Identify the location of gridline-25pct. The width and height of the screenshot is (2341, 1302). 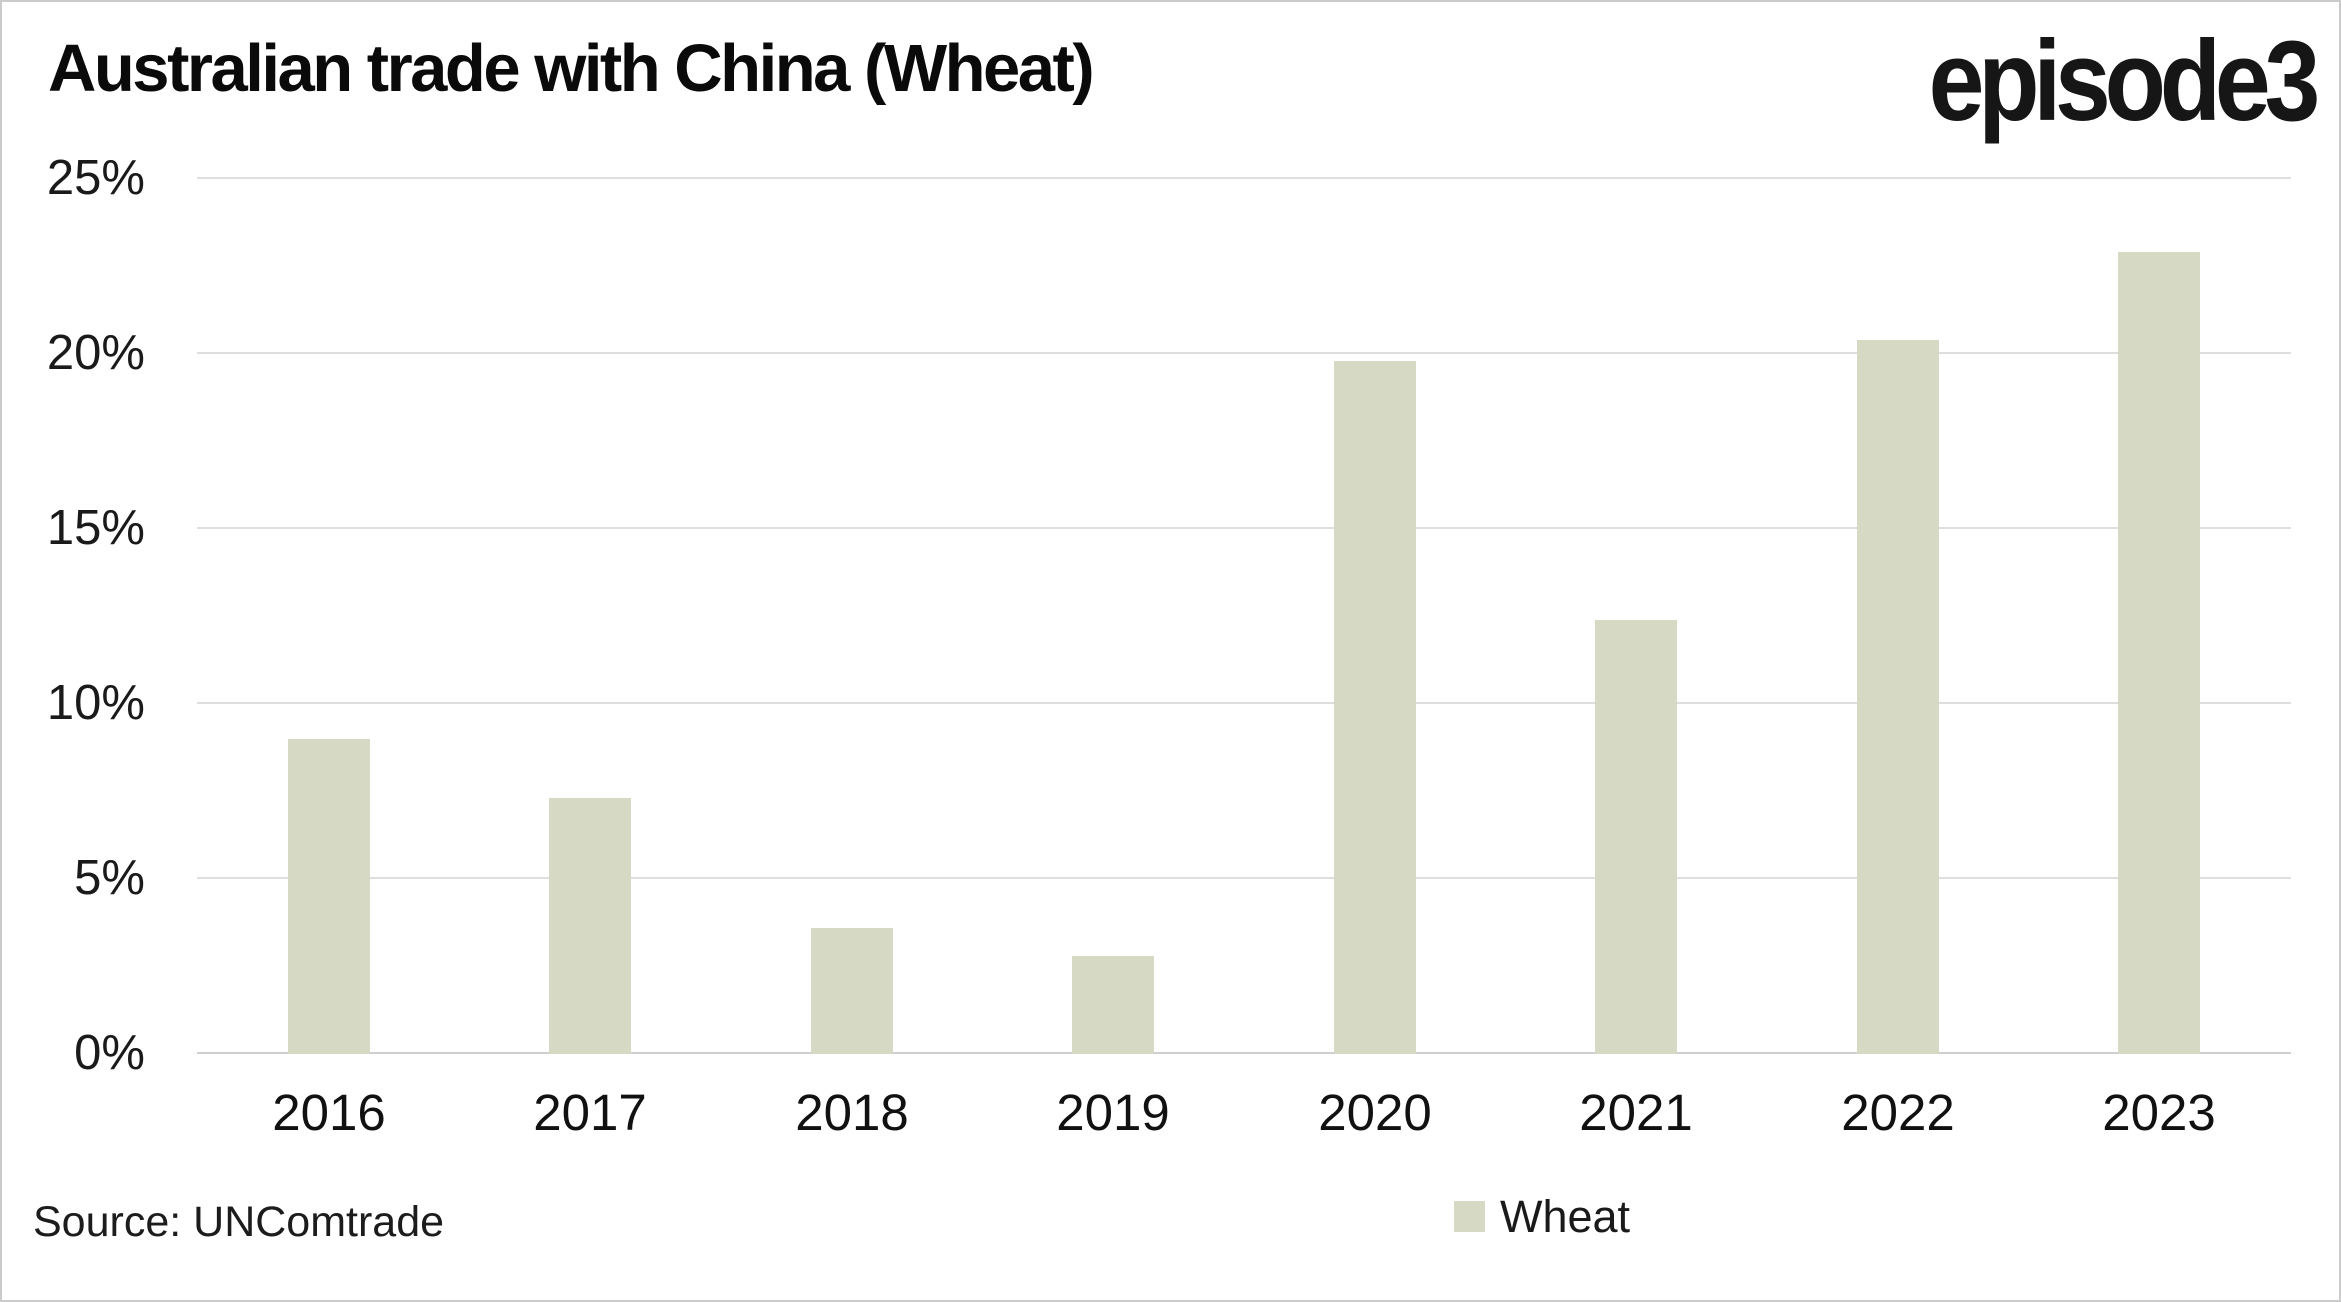
(1244, 178).